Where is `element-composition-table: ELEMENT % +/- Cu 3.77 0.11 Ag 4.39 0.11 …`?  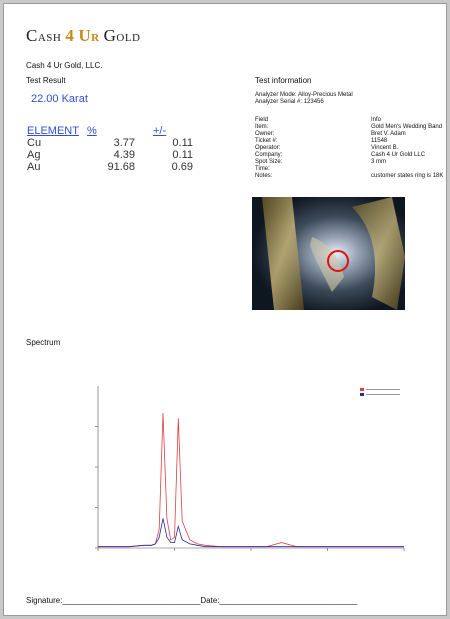
element-composition-table: ELEMENT % +/- Cu 3.77 0.11 Ag 4.39 0.11 … is located at coordinates (110, 149).